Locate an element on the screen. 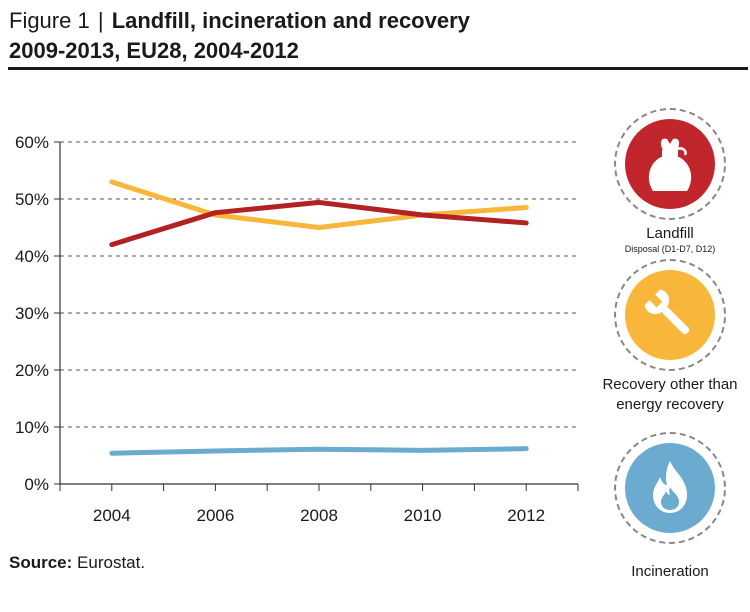  x-tick-label: 2008 is located at coordinates (319, 515).